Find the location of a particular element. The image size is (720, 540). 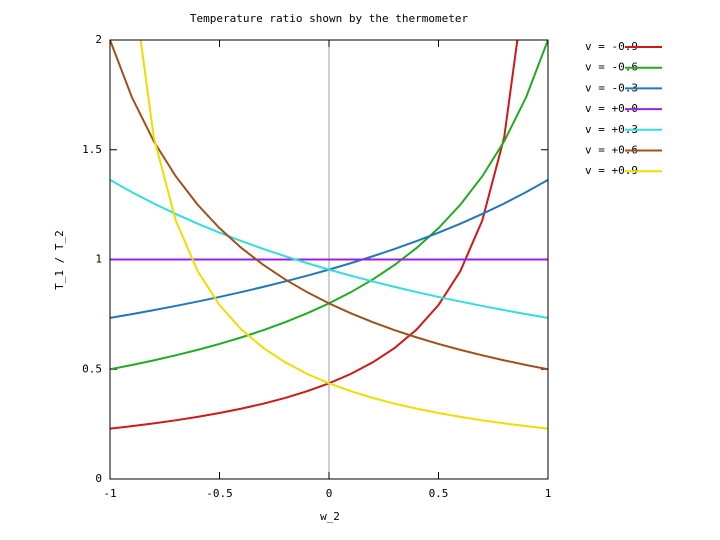

legend-label: v = +0.3 is located at coordinates (611, 129).